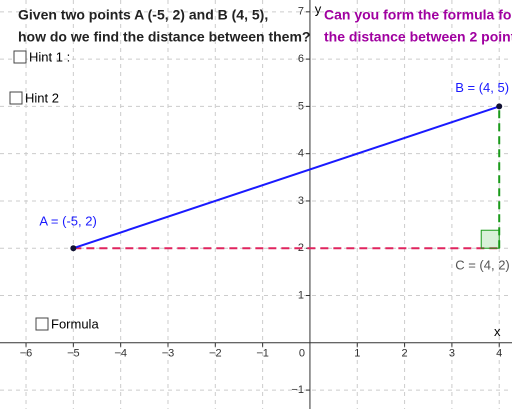 This screenshot has width=512, height=409. What do you see at coordinates (301, 12) in the screenshot?
I see `y-tick-label: 7` at bounding box center [301, 12].